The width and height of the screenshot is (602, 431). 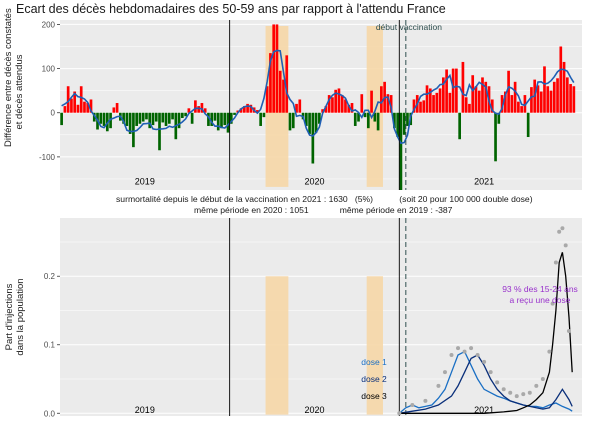 What do you see at coordinates (540, 289) in the screenshot?
I see `annotation-line1: 93 % des 15-24 ans` at bounding box center [540, 289].